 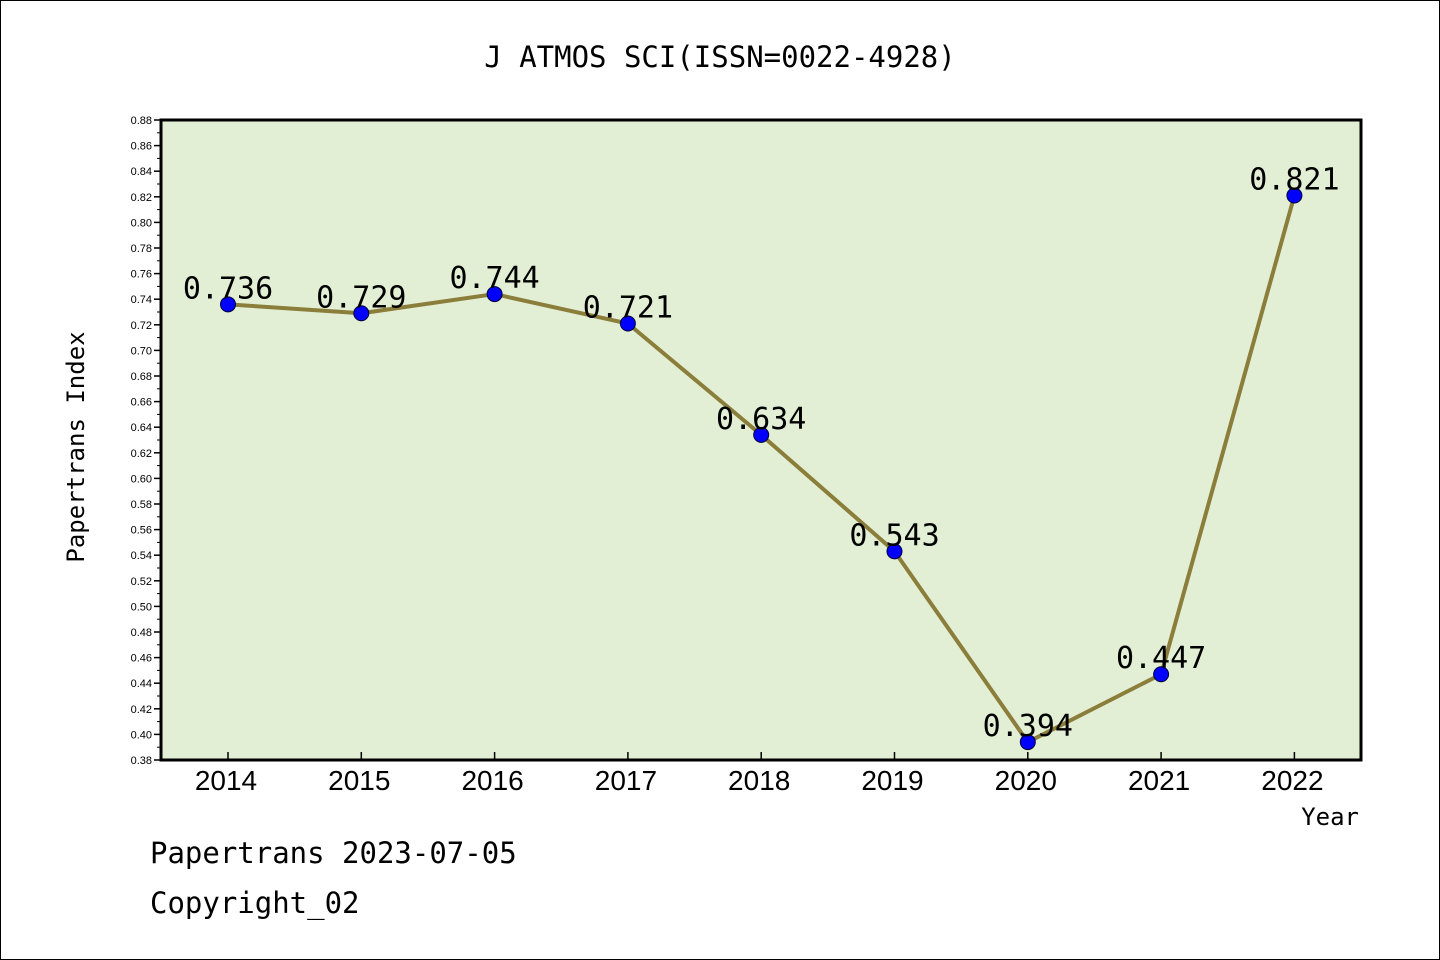 What do you see at coordinates (361, 297) in the screenshot?
I see `data-label: 0.729` at bounding box center [361, 297].